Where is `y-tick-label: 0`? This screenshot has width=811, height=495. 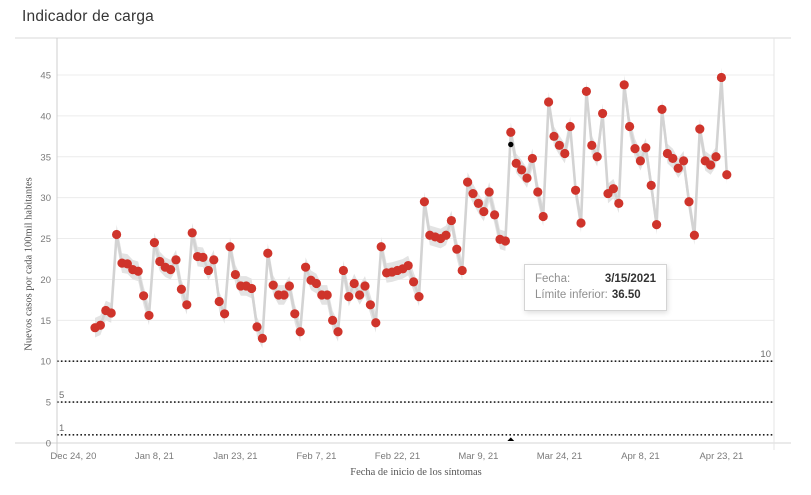
y-tick-label: 0 is located at coordinates (48, 444).